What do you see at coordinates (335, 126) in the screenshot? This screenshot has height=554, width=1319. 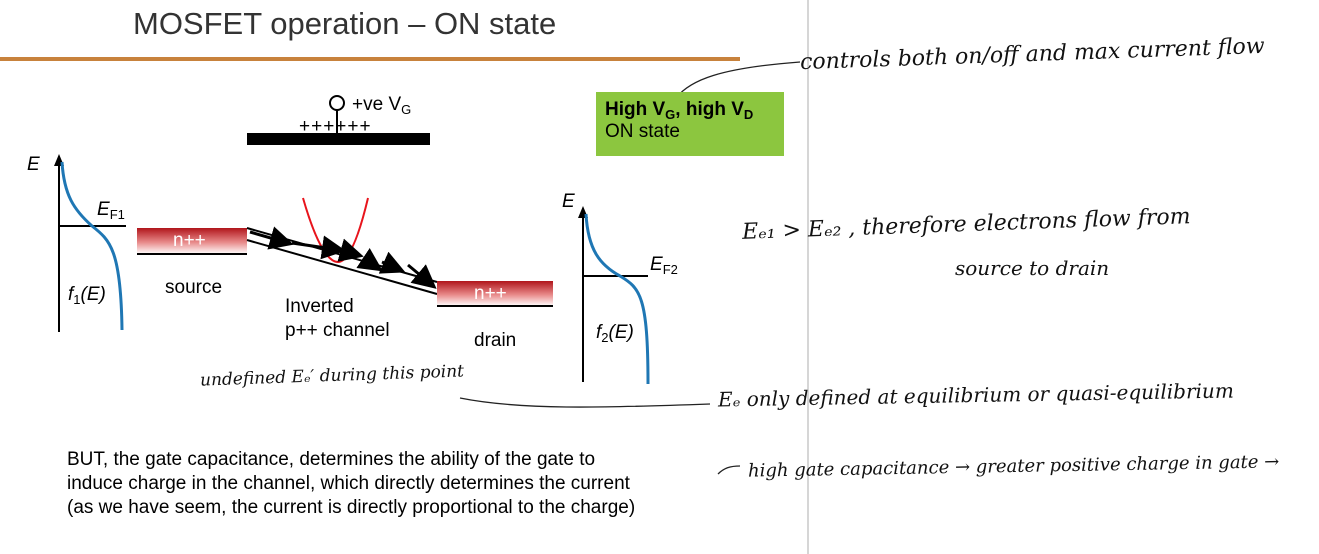 I see `gate-charges: ++++++` at bounding box center [335, 126].